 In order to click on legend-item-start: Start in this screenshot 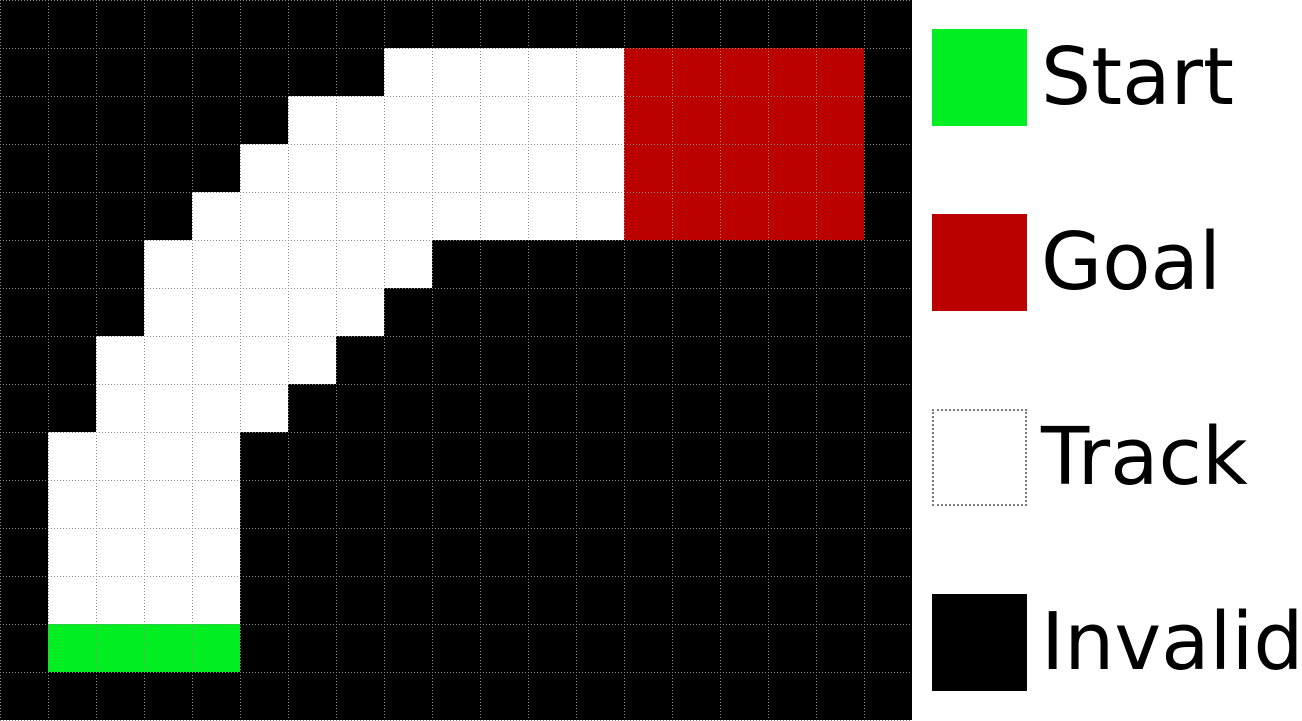, I will do `click(1083, 77)`.